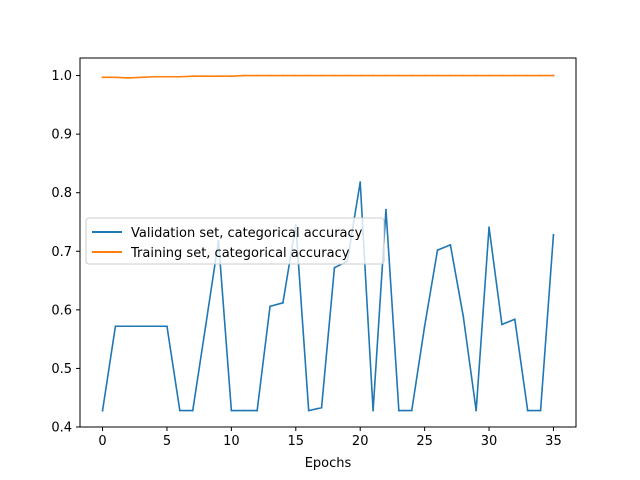 The image size is (640, 480). I want to click on x-tick-label-35: 35, so click(553, 441).